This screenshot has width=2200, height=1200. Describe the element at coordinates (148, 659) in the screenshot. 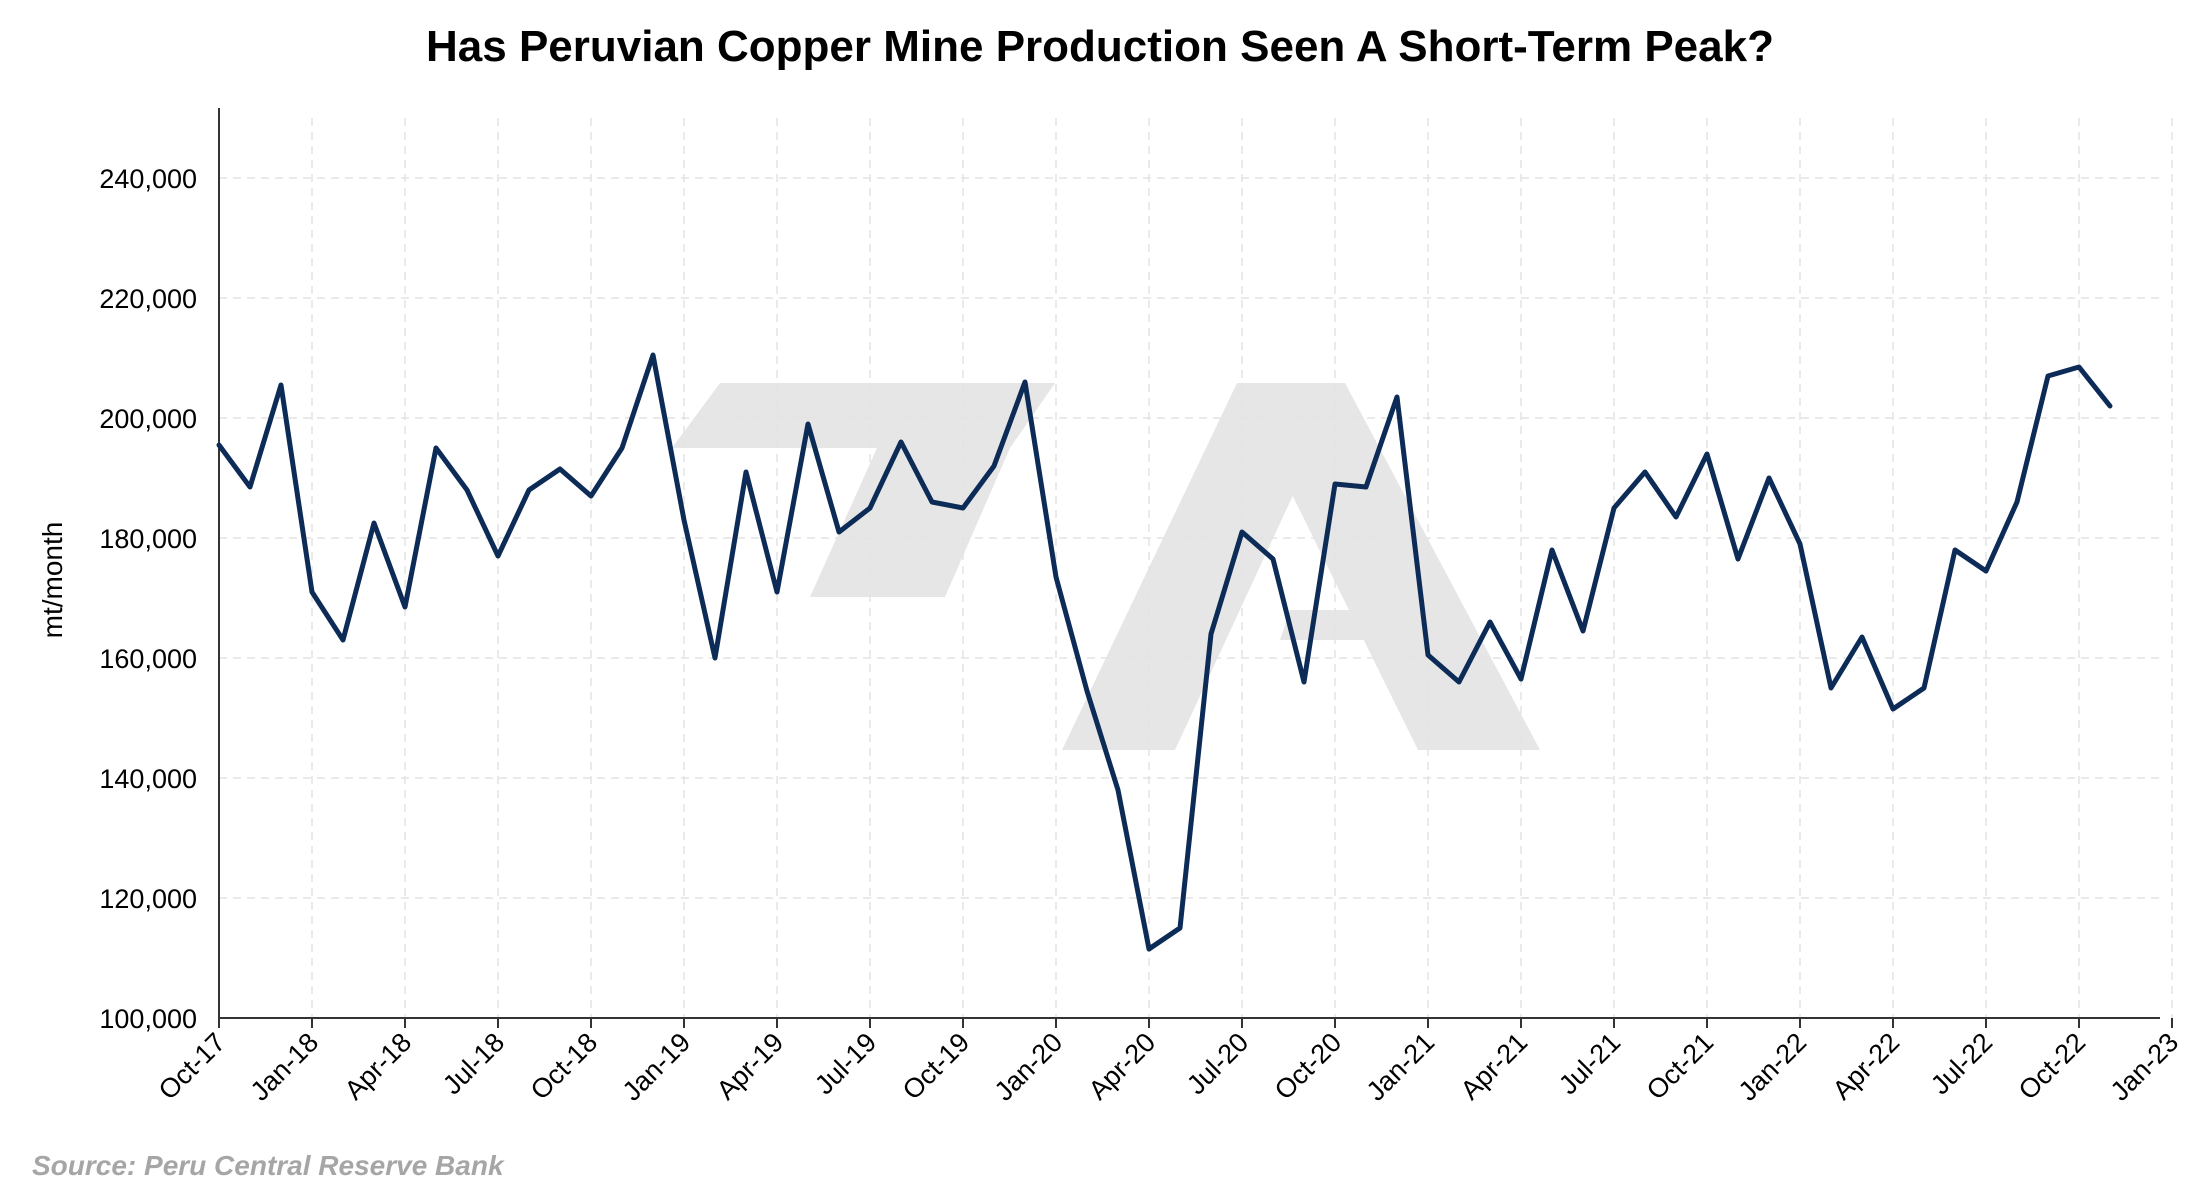

I see `y-tick-label: 160,000` at that location.